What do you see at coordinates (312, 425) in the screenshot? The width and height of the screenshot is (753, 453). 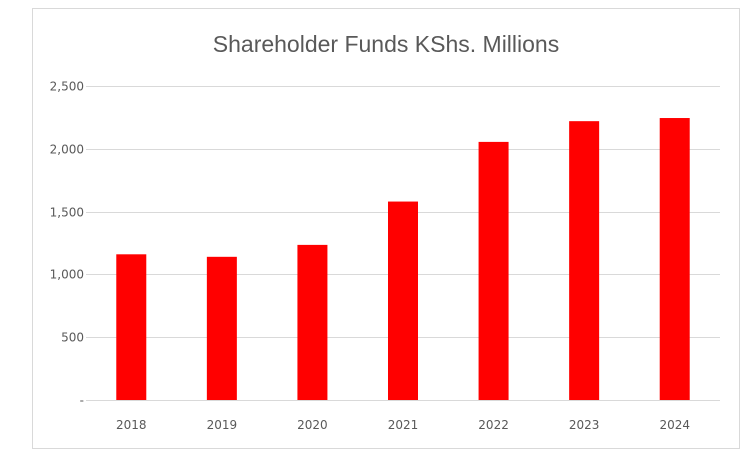 I see `x-tick-label: 2020` at bounding box center [312, 425].